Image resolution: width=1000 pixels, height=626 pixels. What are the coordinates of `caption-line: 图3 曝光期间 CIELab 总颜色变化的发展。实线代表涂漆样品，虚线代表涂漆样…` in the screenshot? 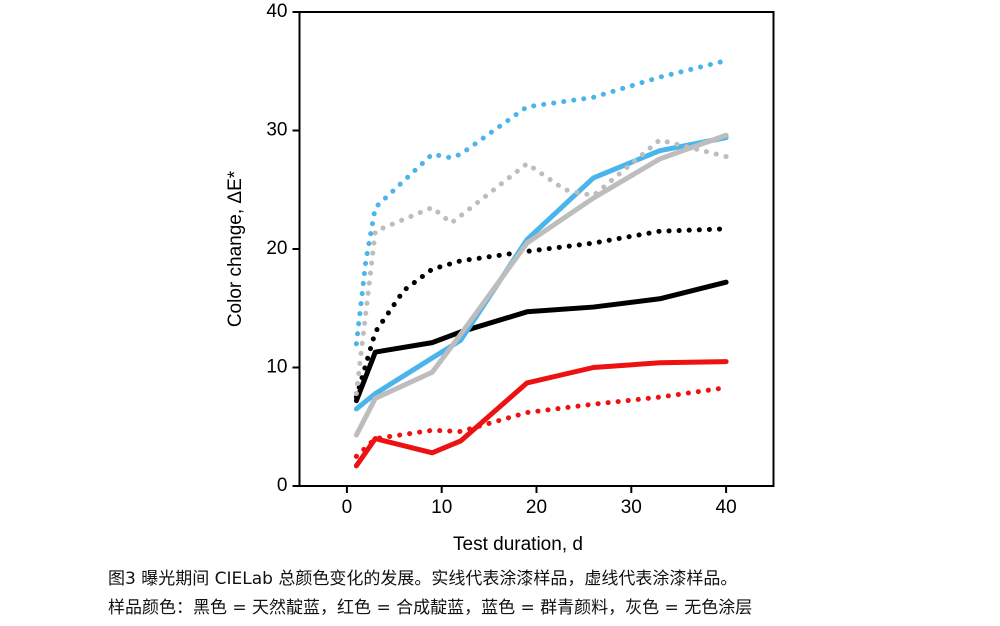 It's located at (423, 579).